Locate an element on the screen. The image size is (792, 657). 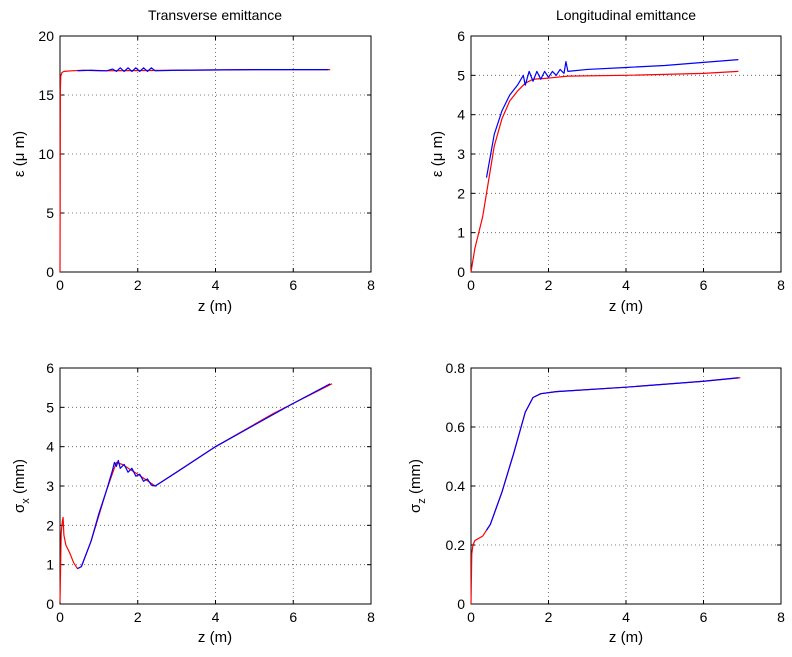
y-tick-label: 10 is located at coordinates (46, 154).